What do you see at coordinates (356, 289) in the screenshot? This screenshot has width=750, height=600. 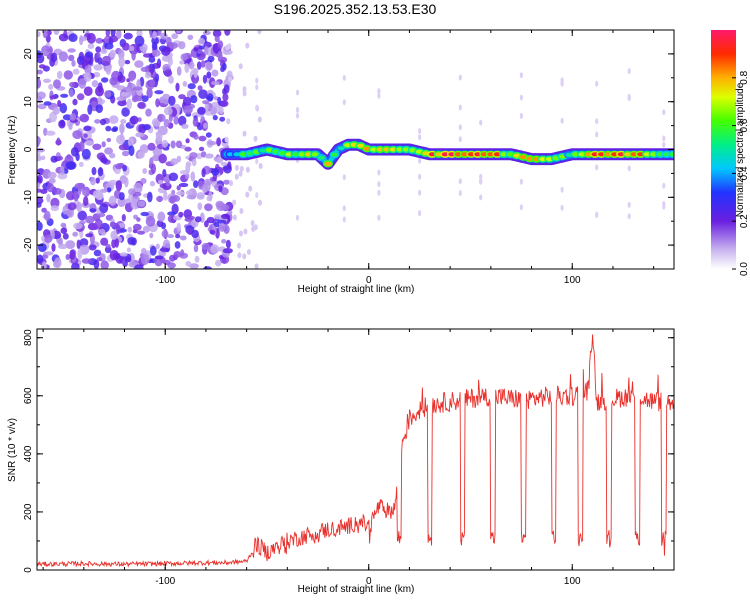 I see `spectrogram-xlabel: Height of straight line (km)` at bounding box center [356, 289].